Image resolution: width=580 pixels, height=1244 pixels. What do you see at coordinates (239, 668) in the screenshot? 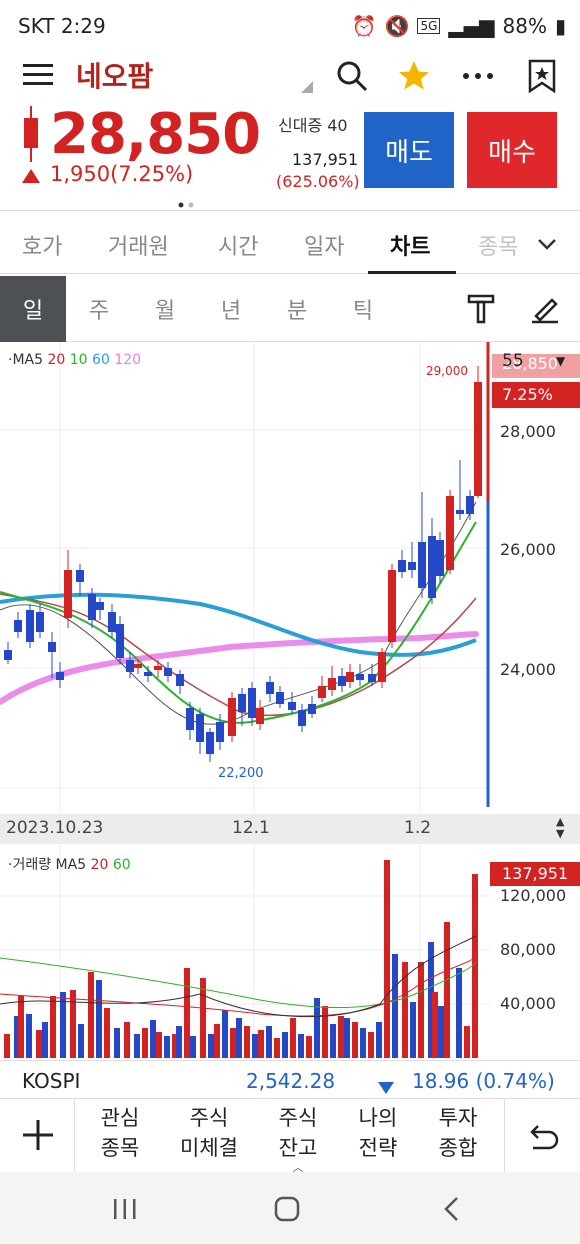
I see `ma120-line` at bounding box center [239, 668].